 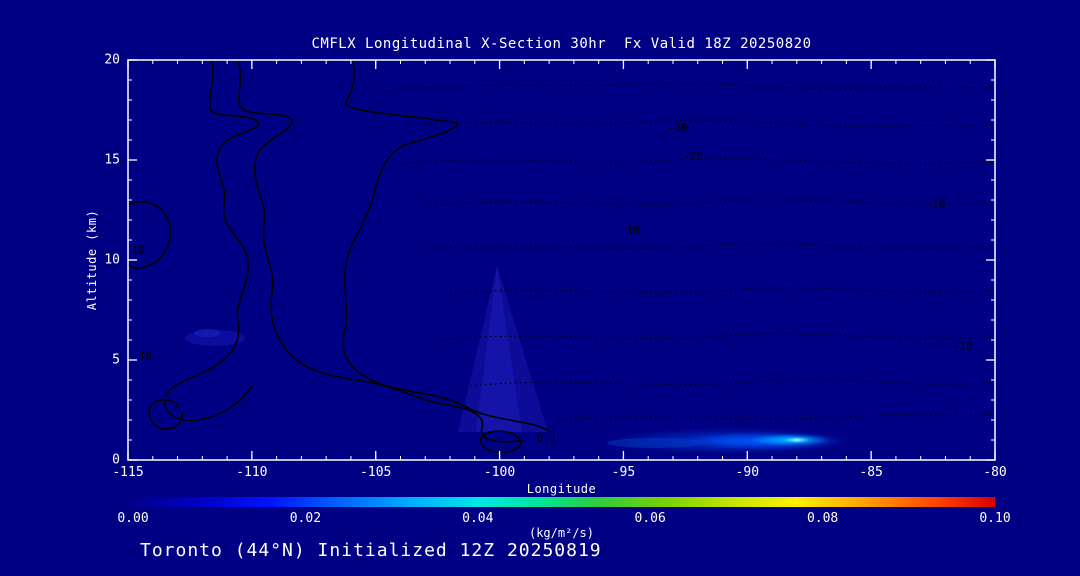 What do you see at coordinates (650, 518) in the screenshot?
I see `colorbar-tick-label: 0.06` at bounding box center [650, 518].